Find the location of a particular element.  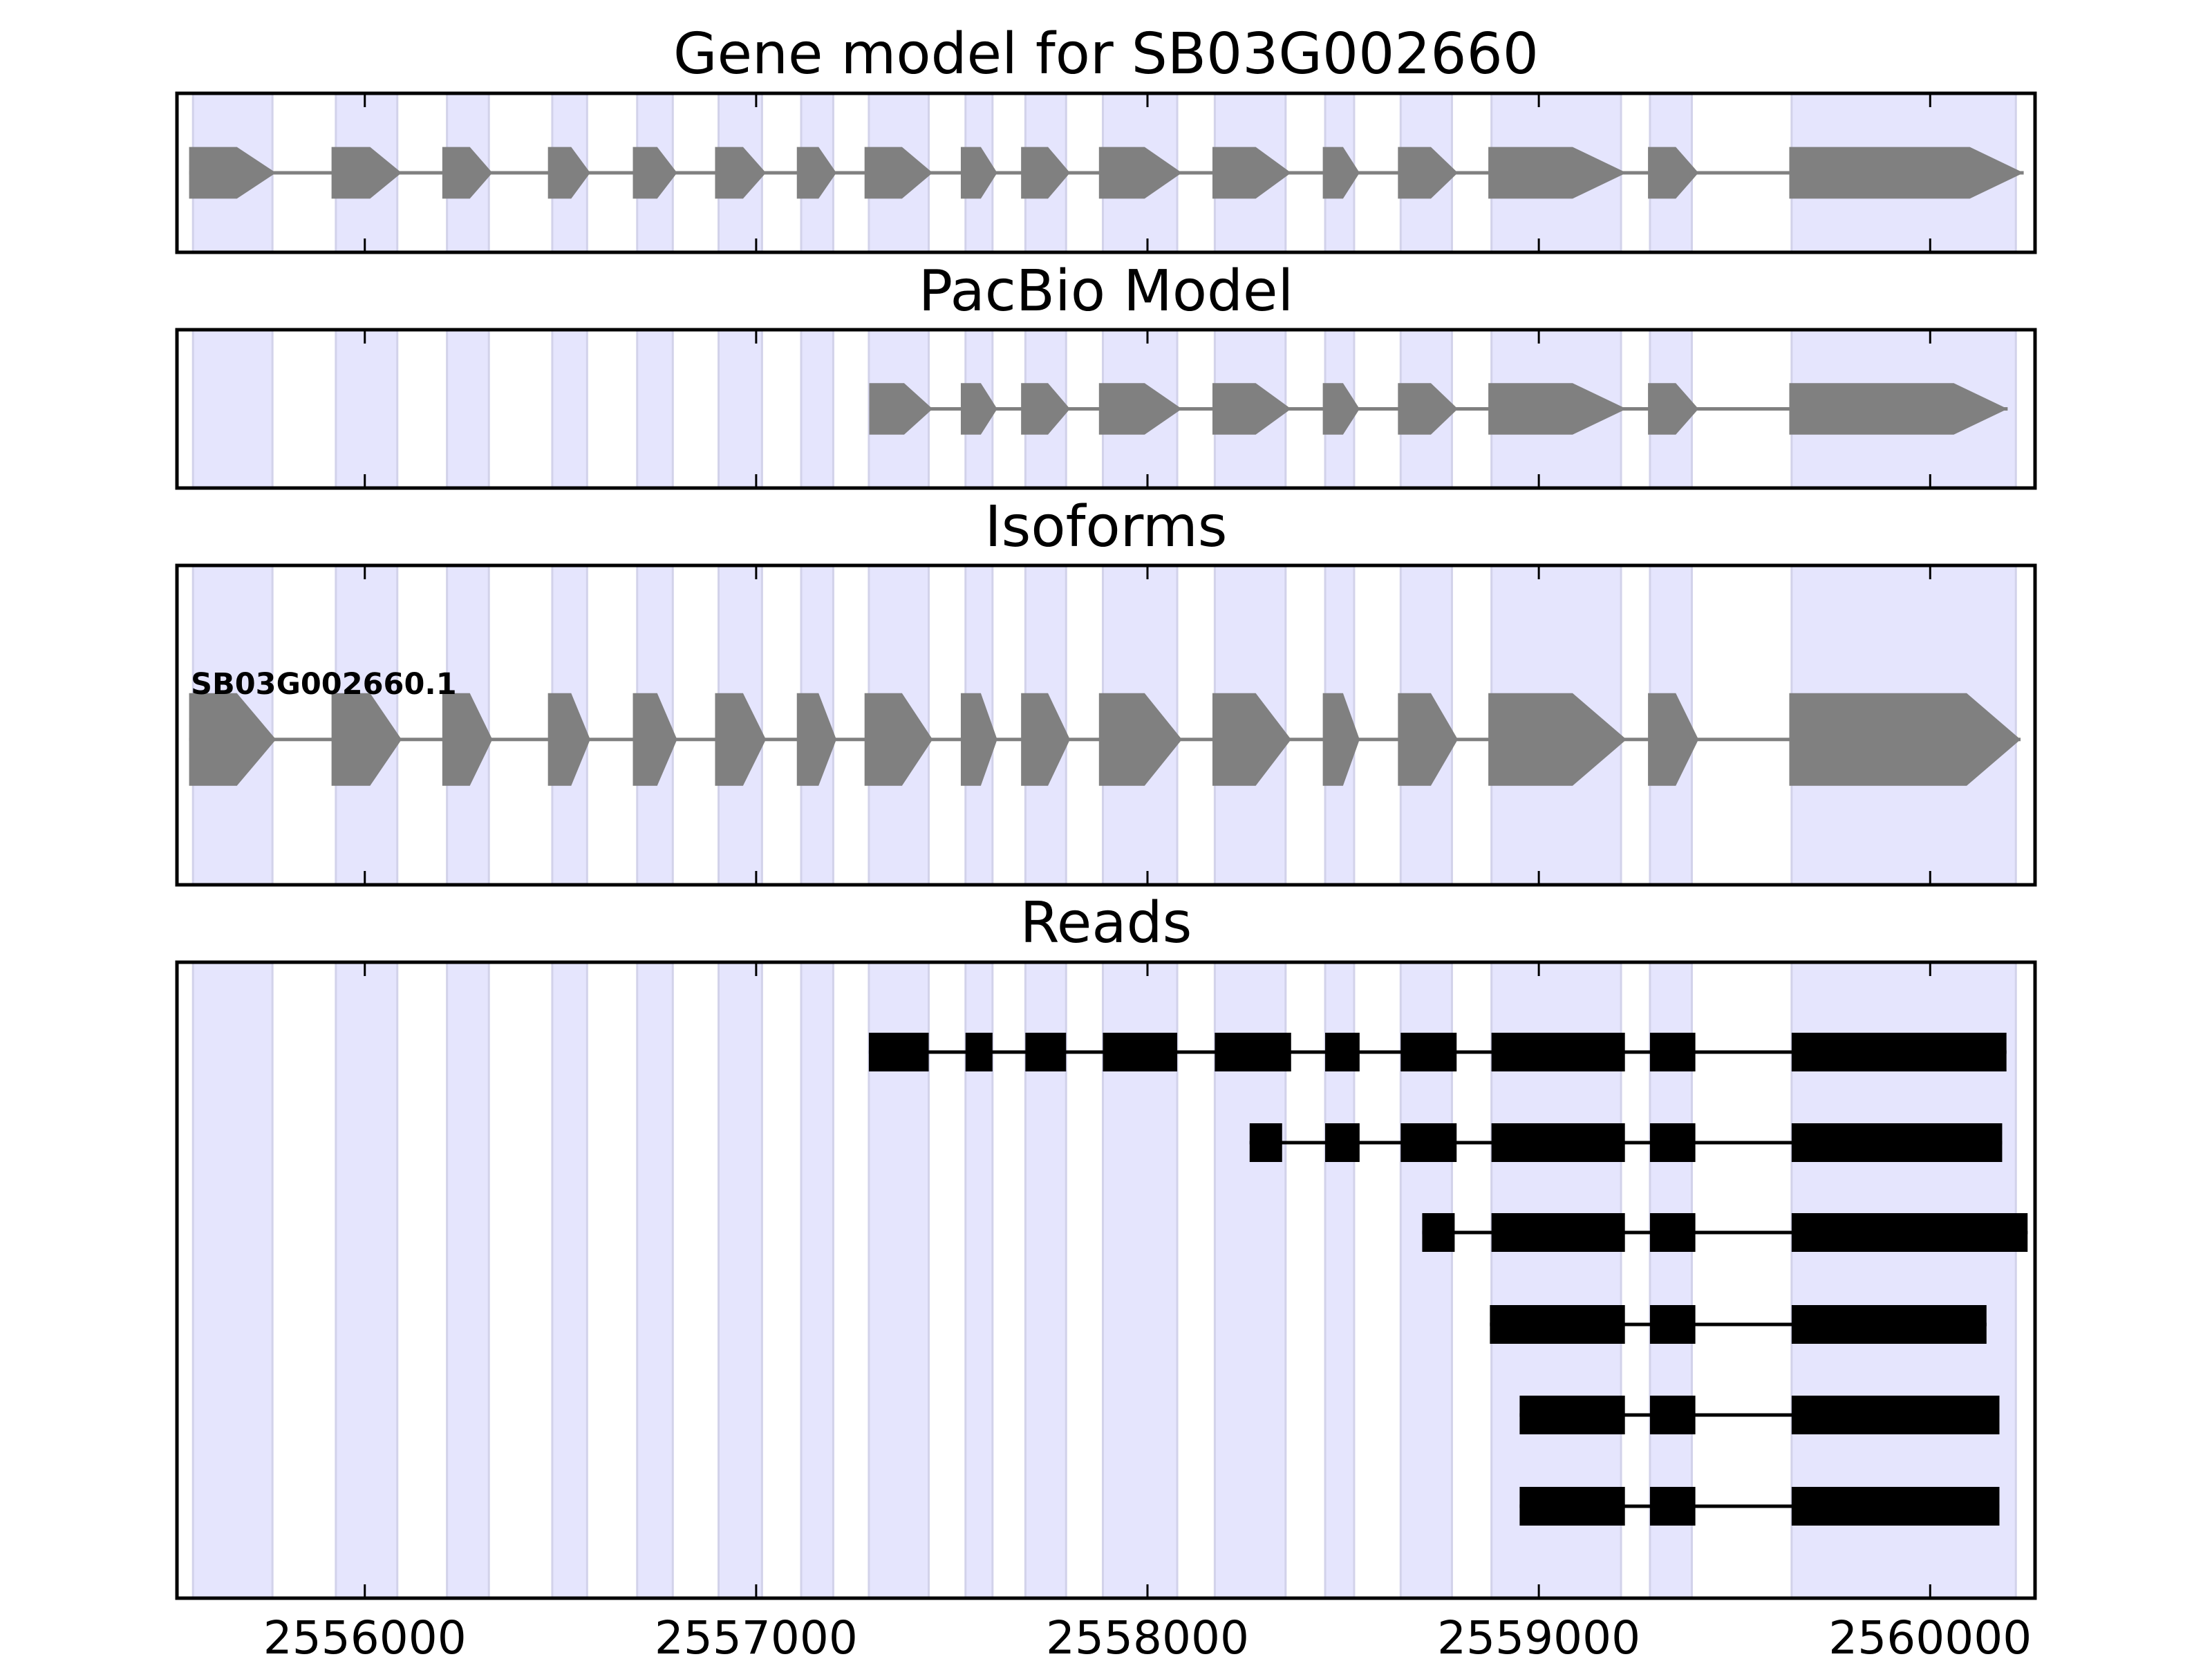

panel-title-pacbio: PacBio Model is located at coordinates (1106, 291).